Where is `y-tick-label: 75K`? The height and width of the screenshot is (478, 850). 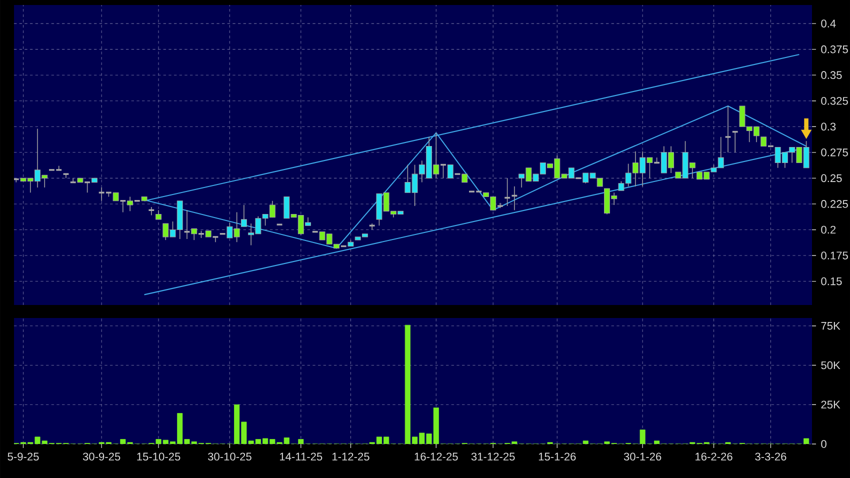
y-tick-label: 75K is located at coordinates (830, 326).